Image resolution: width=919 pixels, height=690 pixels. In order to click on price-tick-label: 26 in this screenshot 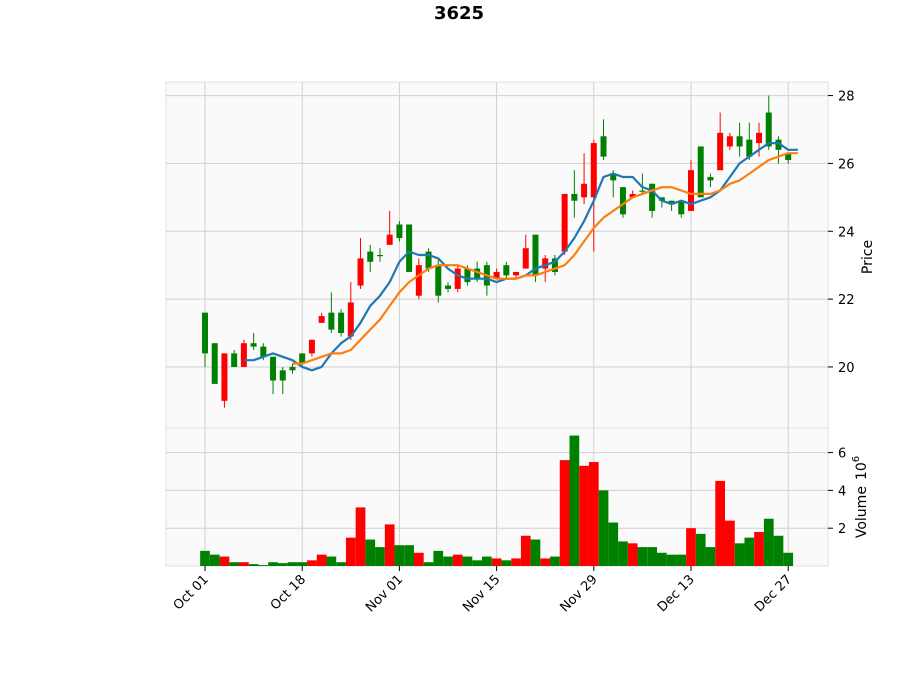, I will do `click(846, 164)`.